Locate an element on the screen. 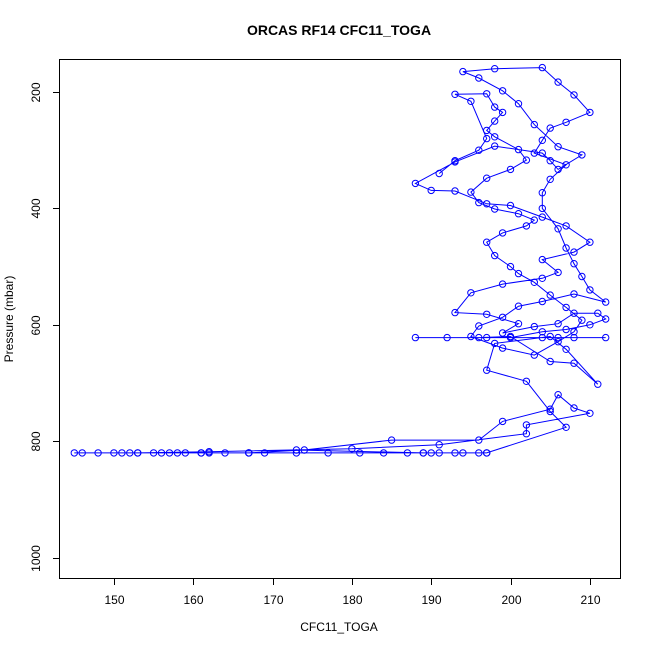 This screenshot has height=650, width=650. y-tick-label: 200 is located at coordinates (36, 92).